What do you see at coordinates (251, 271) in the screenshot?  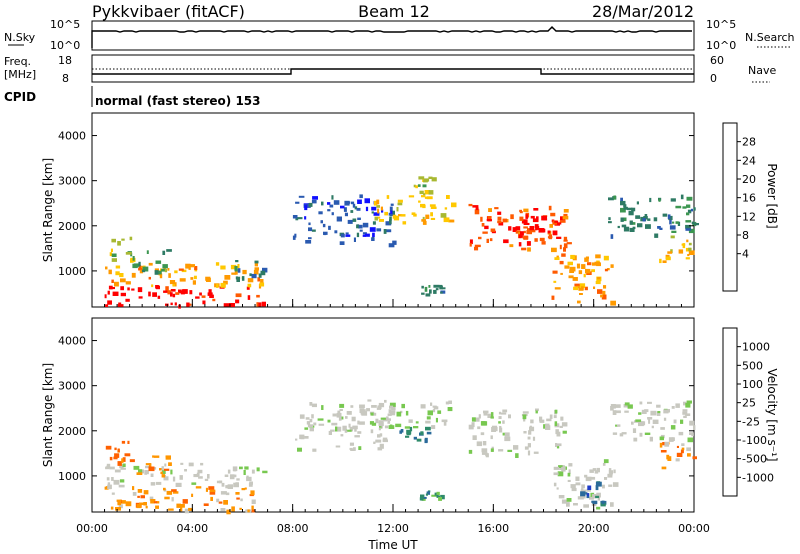 I see `power-region` at bounding box center [251, 271].